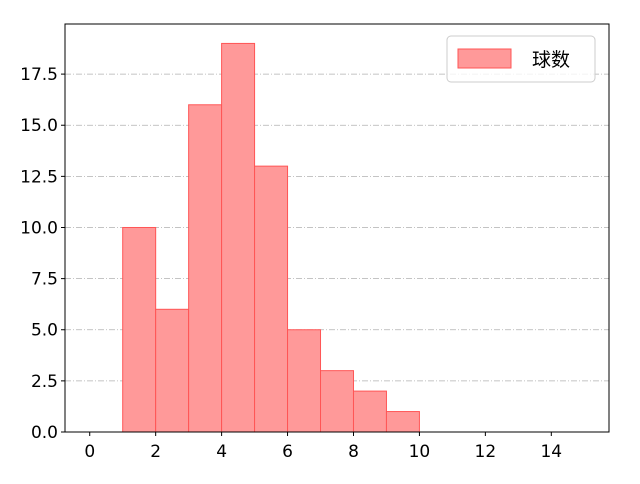  I want to click on x-tick-label: 8, so click(353, 452).